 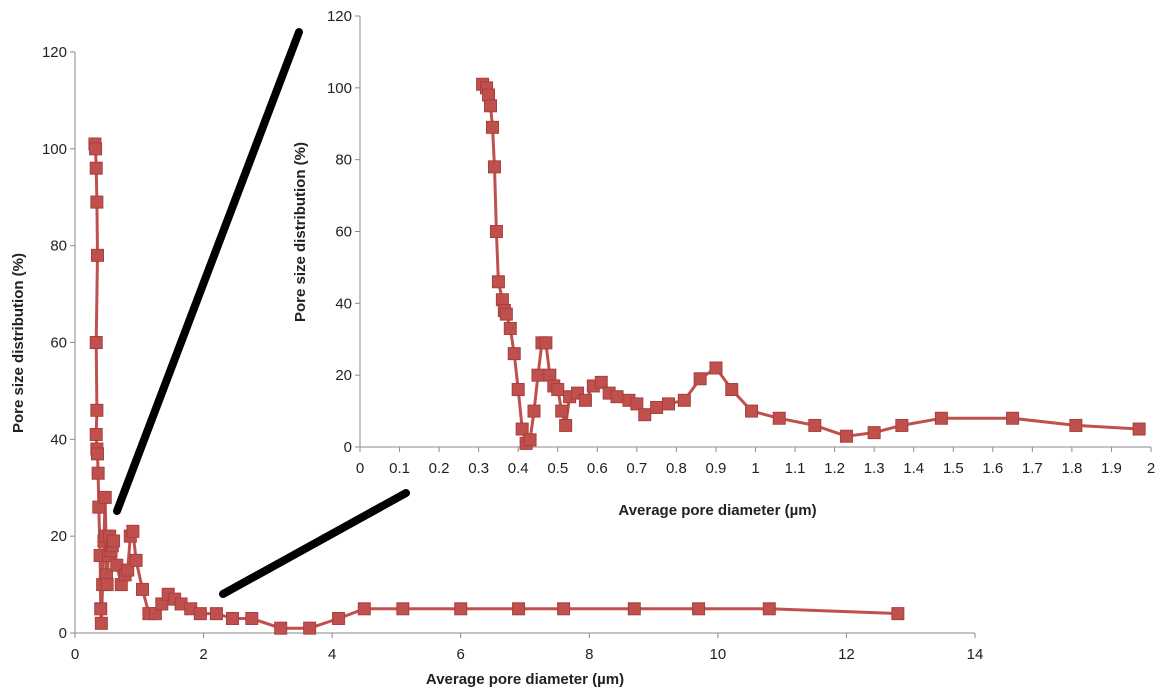 What do you see at coordinates (755, 468) in the screenshot?
I see `inset-x-tick-label: 1` at bounding box center [755, 468].